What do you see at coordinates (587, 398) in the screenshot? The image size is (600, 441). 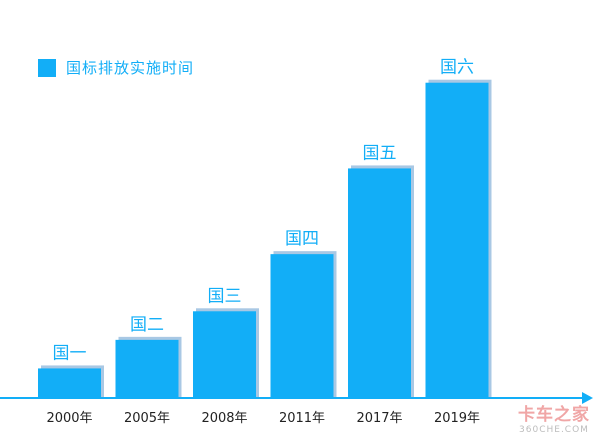 I see `x-axis-arrow-icon` at bounding box center [587, 398].